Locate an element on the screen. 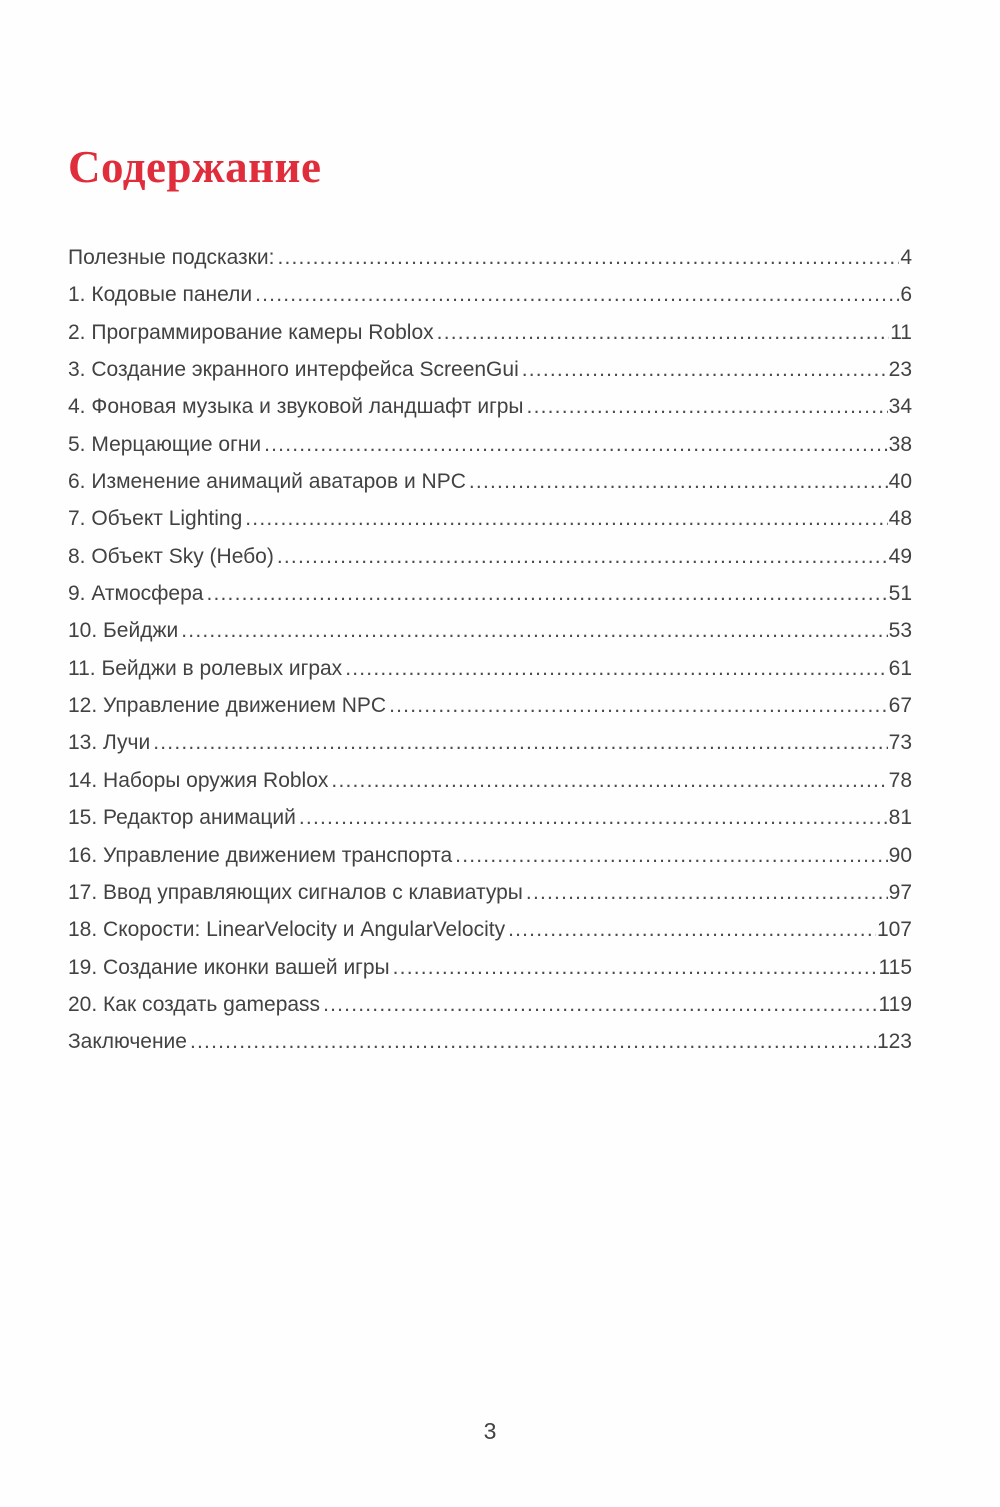  toc-entry-page: 90 is located at coordinates (900, 855).